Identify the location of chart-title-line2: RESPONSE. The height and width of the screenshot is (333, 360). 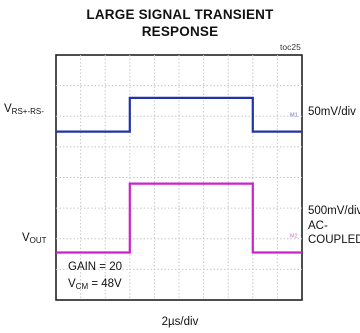
(180, 31).